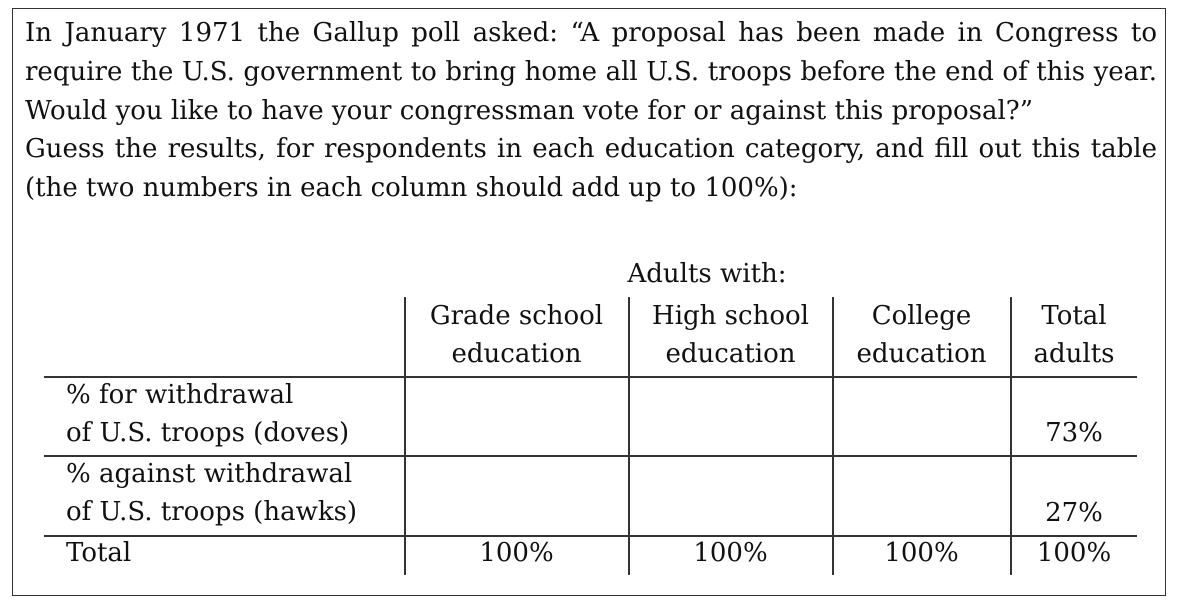 Image resolution: width=1178 pixels, height=604 pixels. Describe the element at coordinates (180, 395) in the screenshot. I see `row-label-line: % for withdrawal` at that location.